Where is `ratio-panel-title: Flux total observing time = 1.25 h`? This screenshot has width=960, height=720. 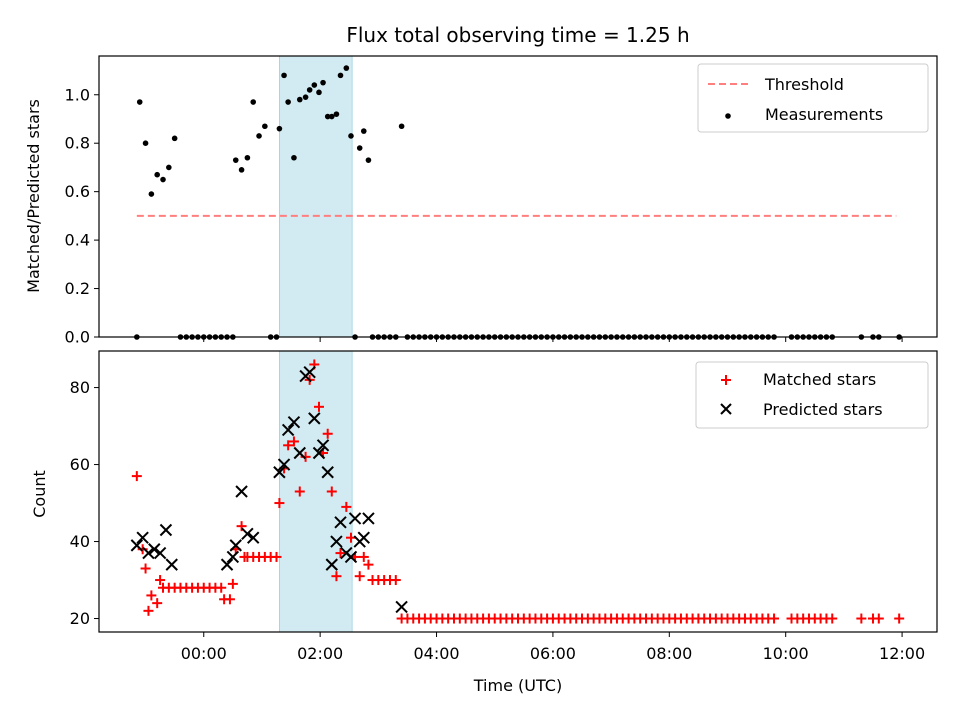 ratio-panel-title: Flux total observing time = 1.25 h is located at coordinates (517, 35).